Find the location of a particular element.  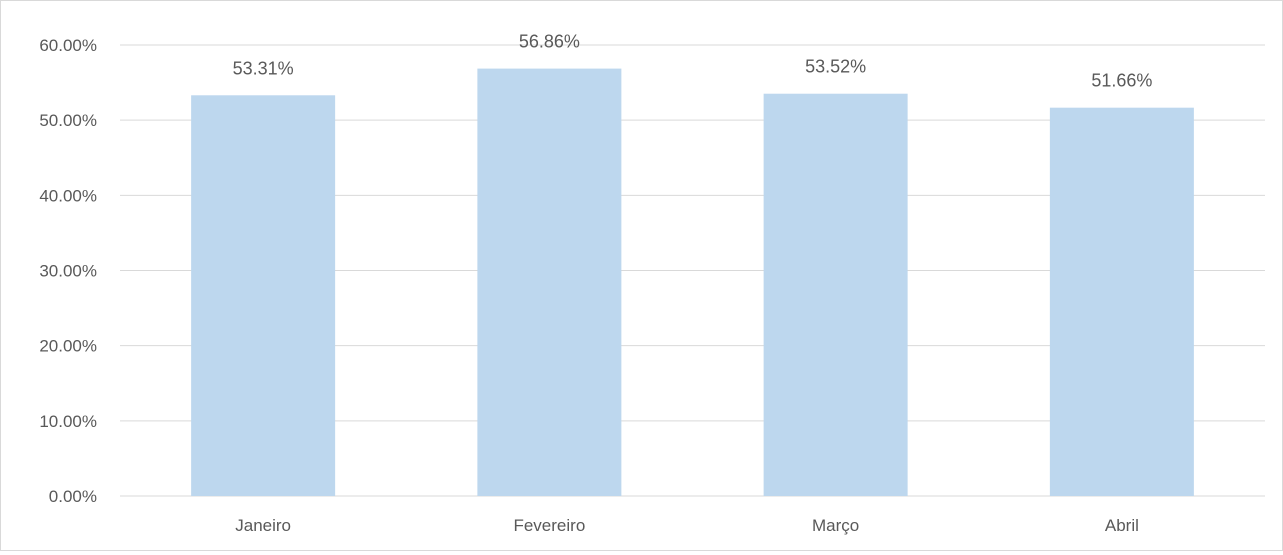

y-tick-label: 50.00% is located at coordinates (68, 120).